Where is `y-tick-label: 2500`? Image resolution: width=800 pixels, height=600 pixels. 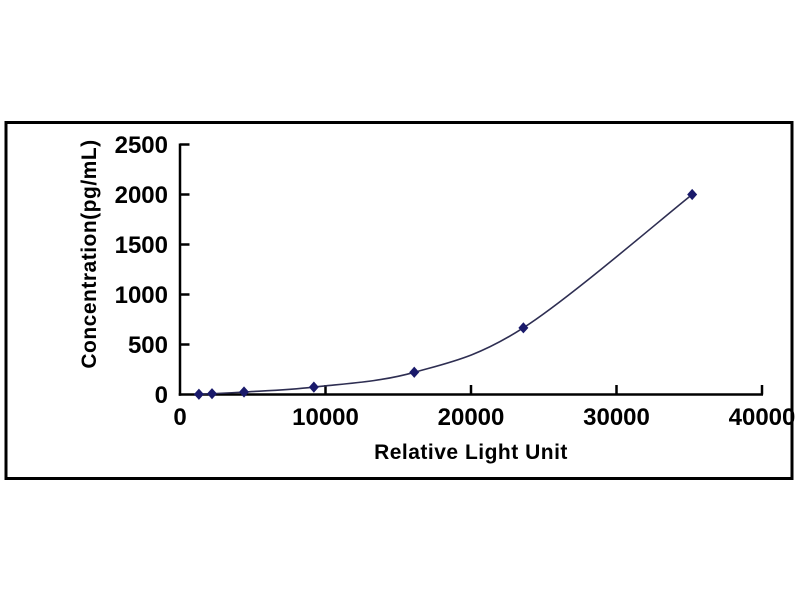
y-tick-label: 2500 is located at coordinates (141, 145).